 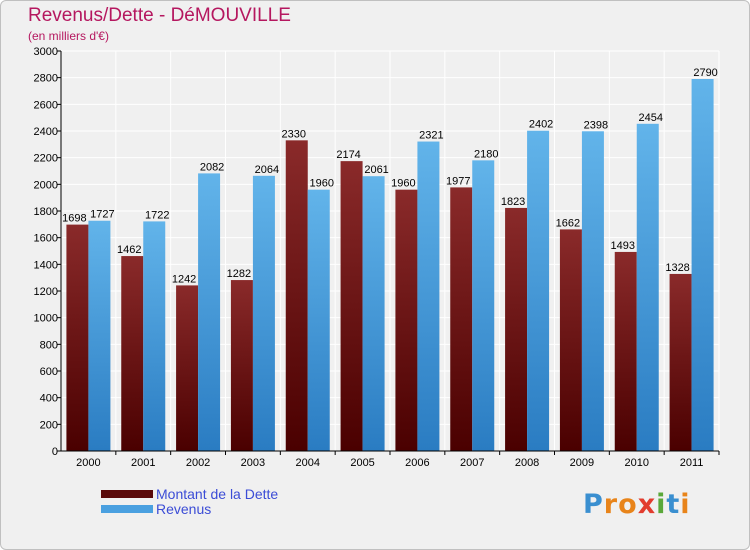 I want to click on proxiti-logo: Proxiti, so click(x=637, y=504).